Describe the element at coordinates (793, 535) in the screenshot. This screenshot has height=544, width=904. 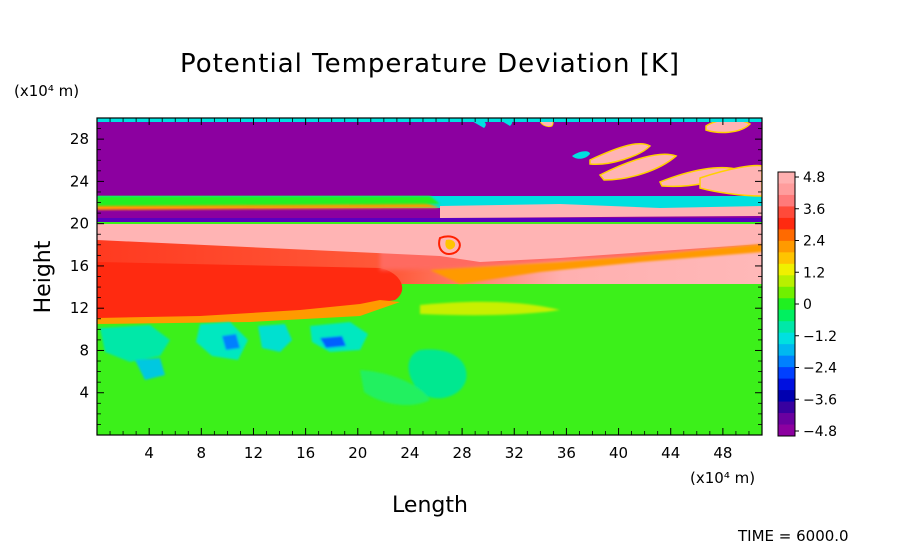
I see `time-label: TIME = 6000.0` at that location.